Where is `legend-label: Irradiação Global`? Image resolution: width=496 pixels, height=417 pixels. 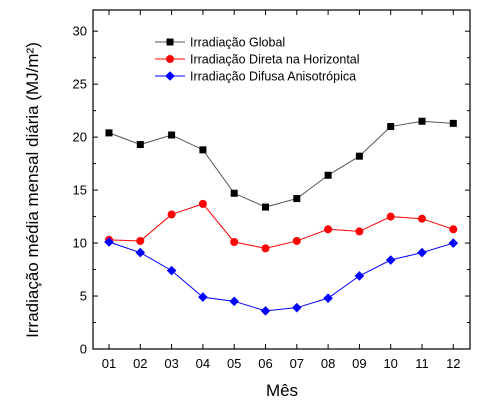 legend-label: Irradiação Global is located at coordinates (237, 43).